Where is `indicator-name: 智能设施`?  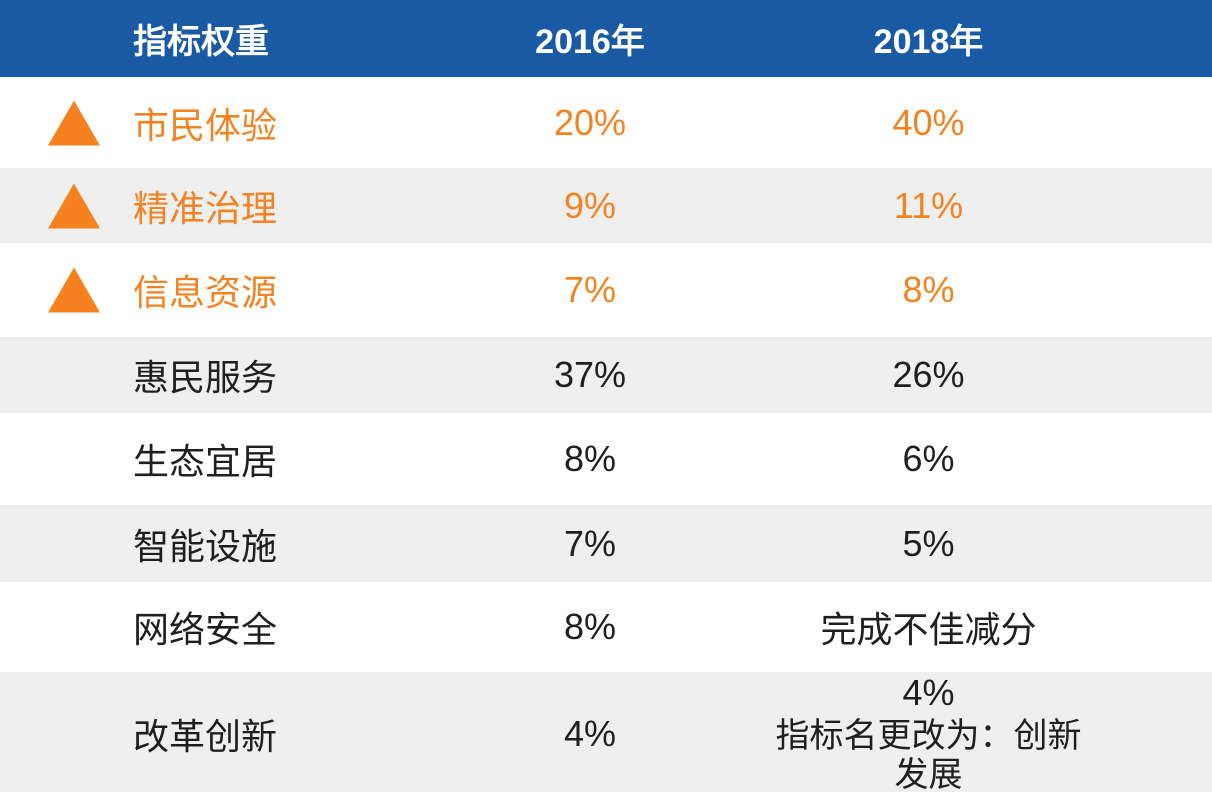 indicator-name: 智能设施 is located at coordinates (205, 546).